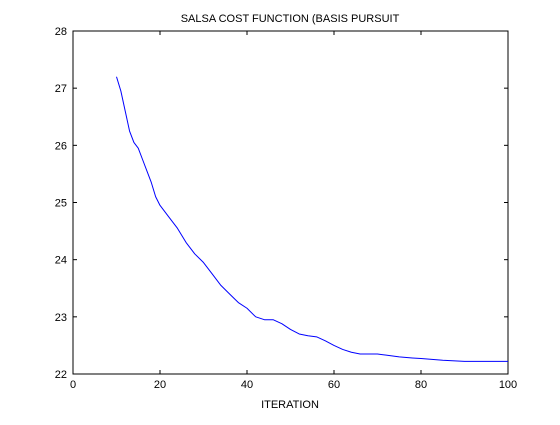  What do you see at coordinates (160, 385) in the screenshot?
I see `x-tick-label: 20` at bounding box center [160, 385].